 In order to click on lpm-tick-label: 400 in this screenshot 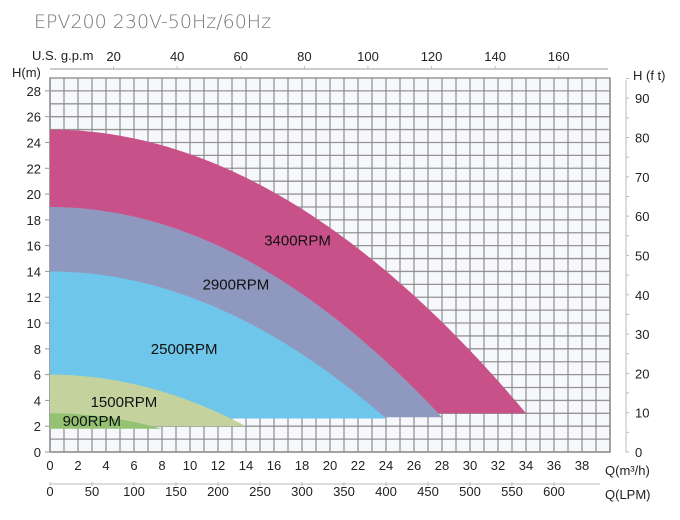, I will do `click(386, 491)`.